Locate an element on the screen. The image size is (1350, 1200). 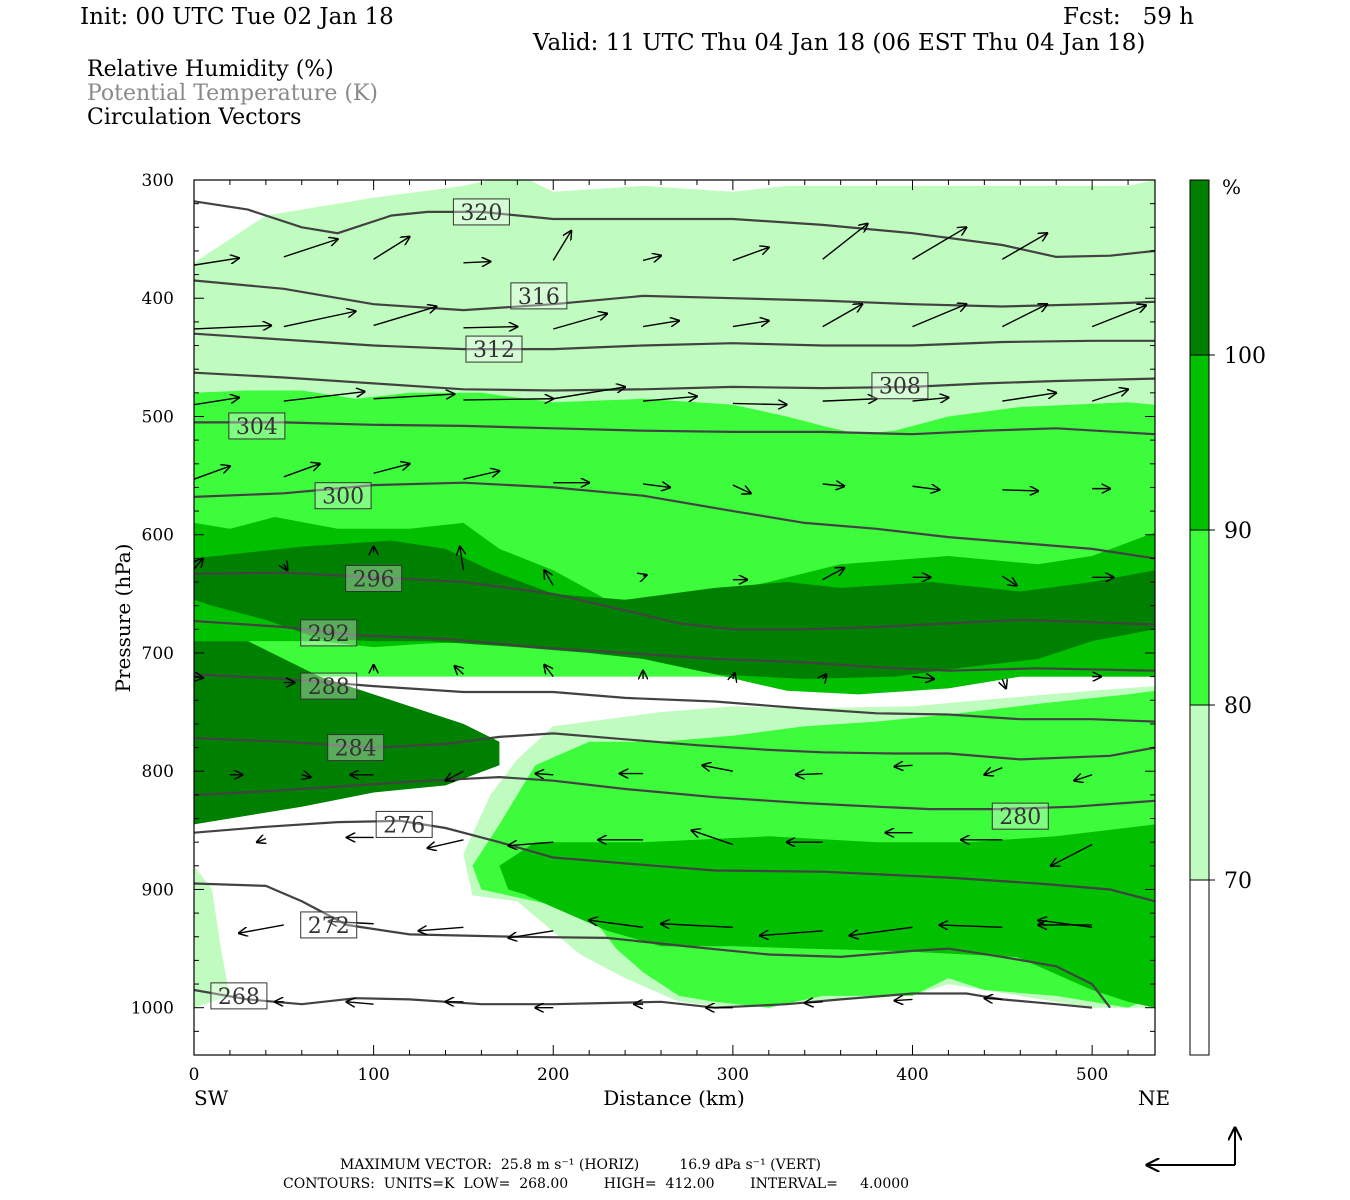
y-tick-label: 400 is located at coordinates (158, 299).